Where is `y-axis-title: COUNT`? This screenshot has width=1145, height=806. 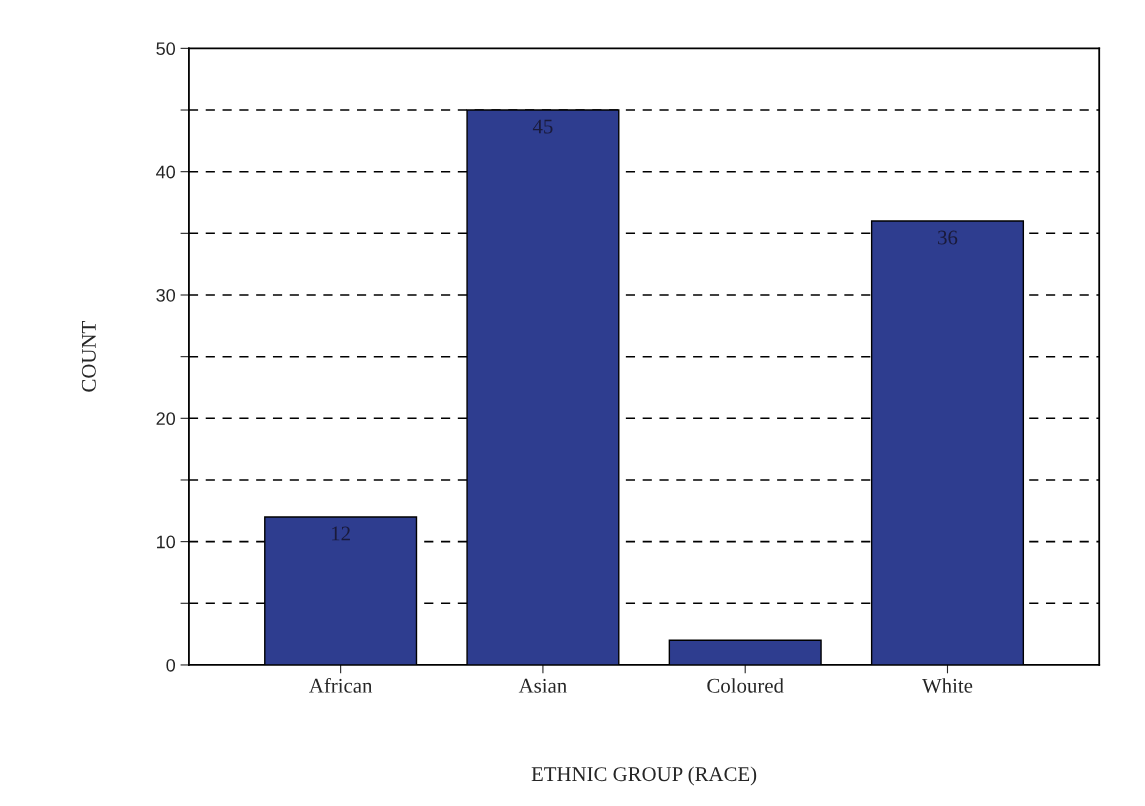
y-axis-title: COUNT is located at coordinates (88, 356).